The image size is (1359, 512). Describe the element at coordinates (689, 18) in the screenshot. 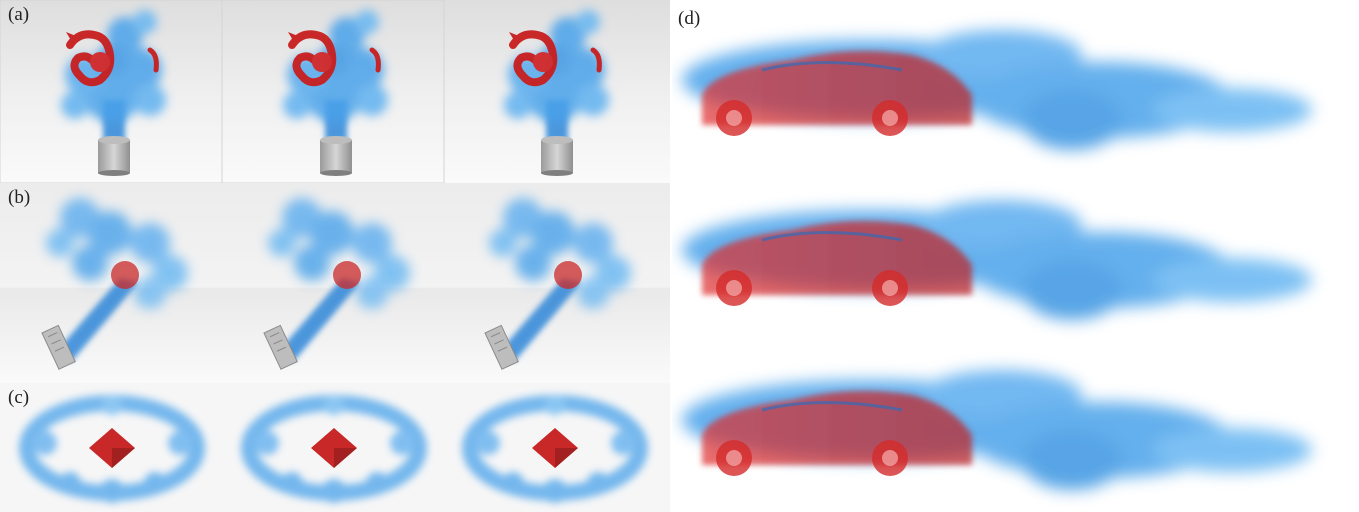

I see `panel-label-d: (d)` at that location.